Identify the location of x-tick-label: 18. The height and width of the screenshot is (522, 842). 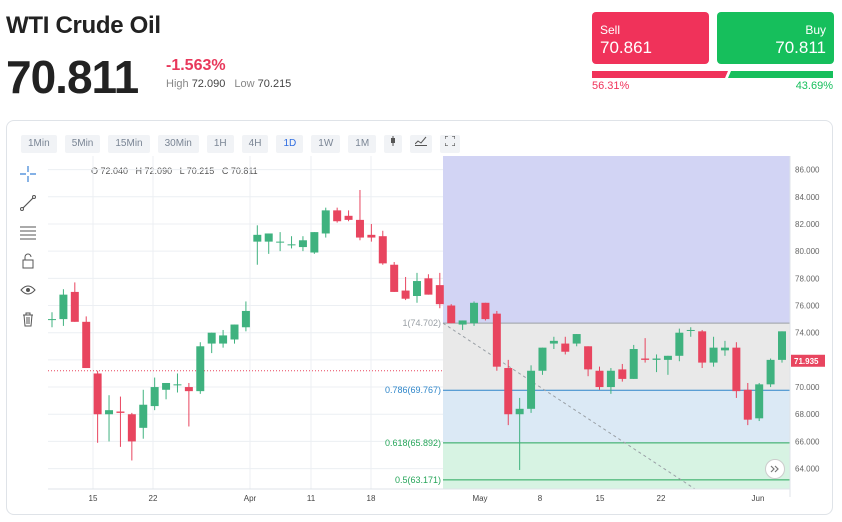
(371, 498).